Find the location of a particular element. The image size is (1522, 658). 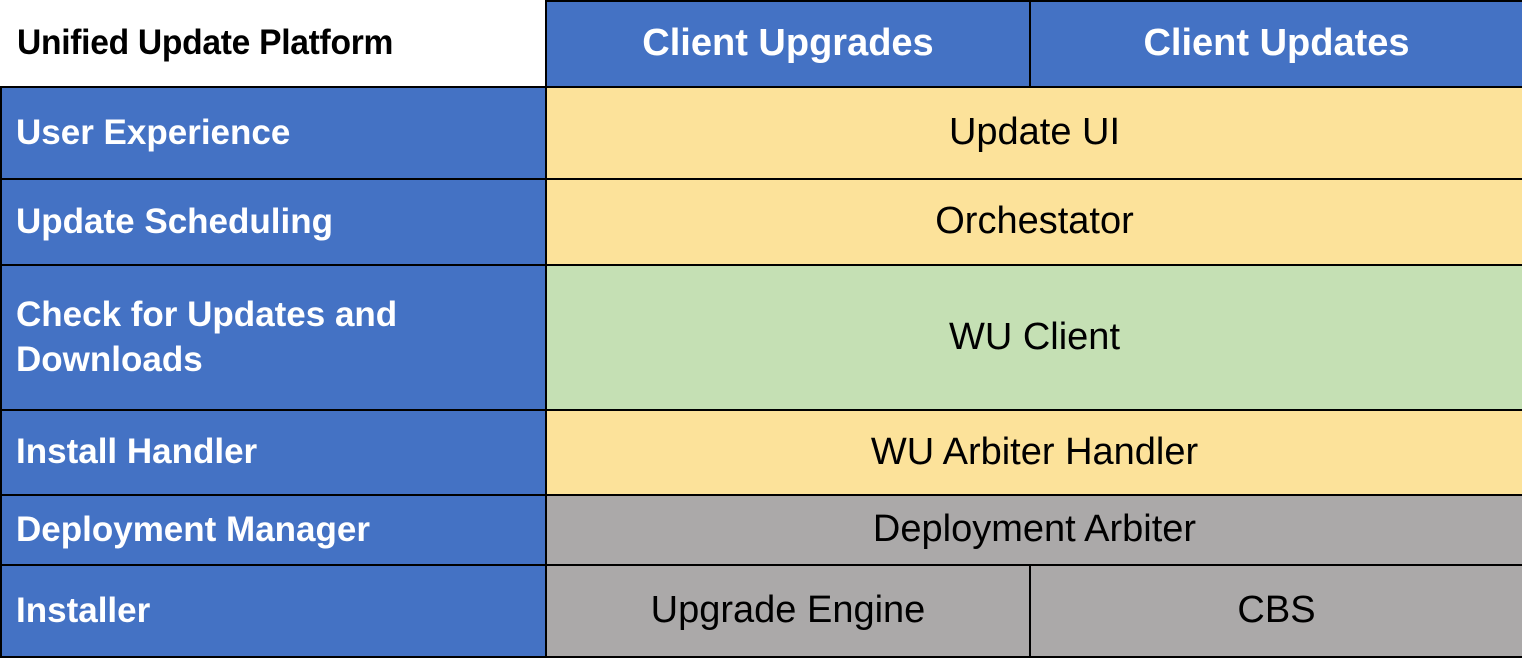

column-header-label: Client Updates is located at coordinates (1276, 43).